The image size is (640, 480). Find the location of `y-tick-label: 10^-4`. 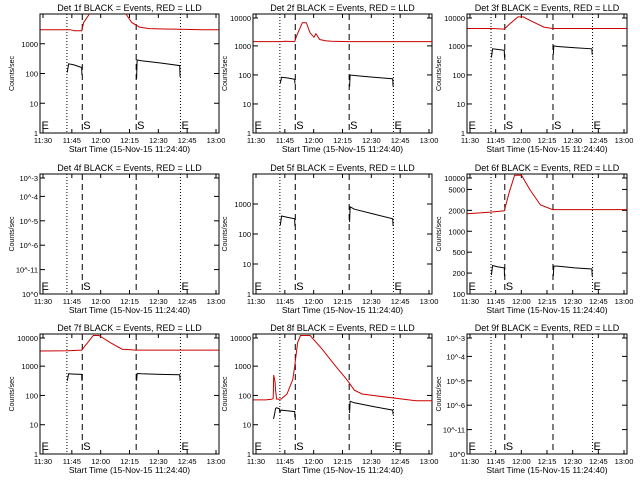

y-tick-label: 10^-4 is located at coordinates (28, 196).